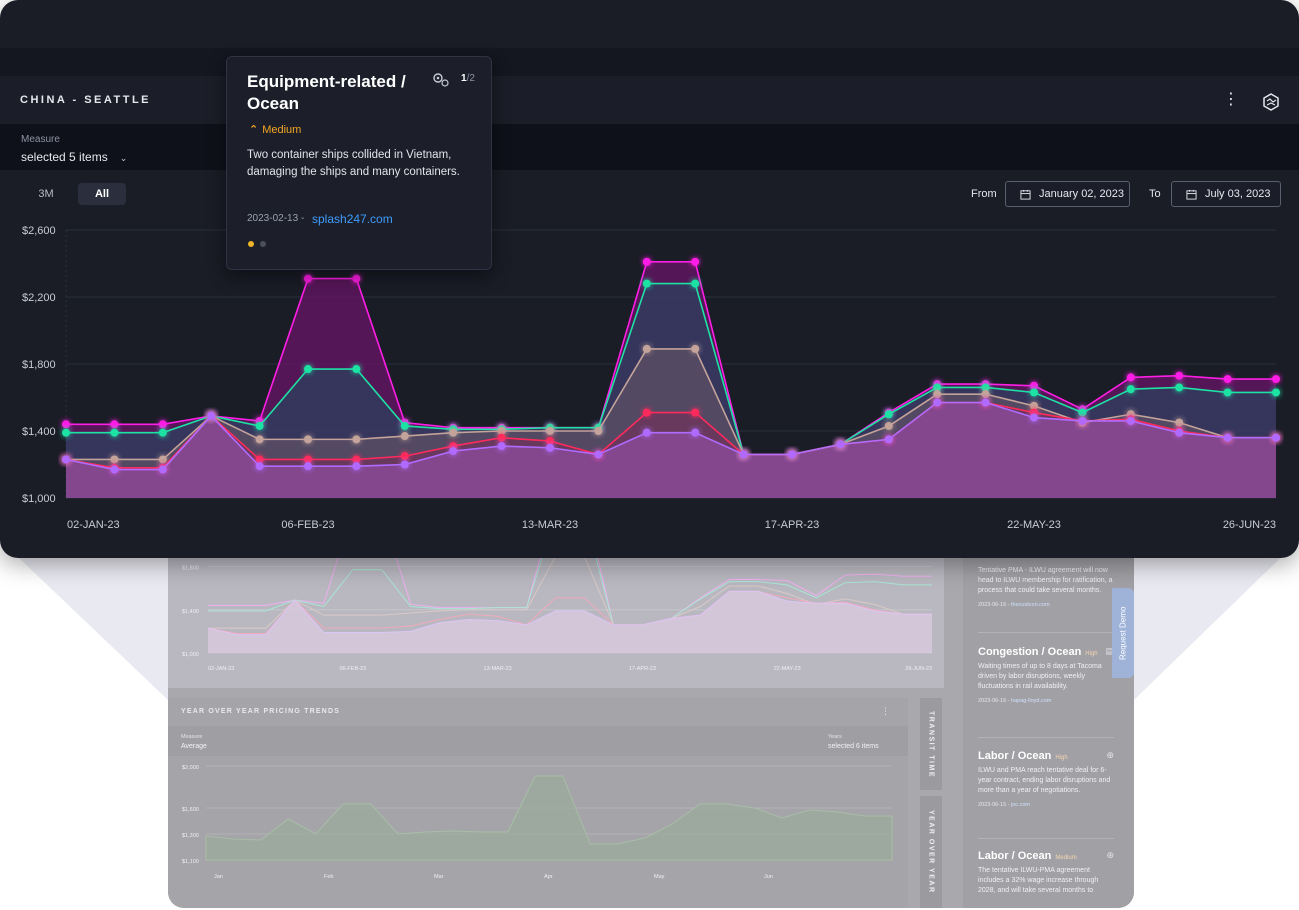  Describe the element at coordinates (885, 711) in the screenshot. I see `yoy-kebab-icon: ⋮` at that location.